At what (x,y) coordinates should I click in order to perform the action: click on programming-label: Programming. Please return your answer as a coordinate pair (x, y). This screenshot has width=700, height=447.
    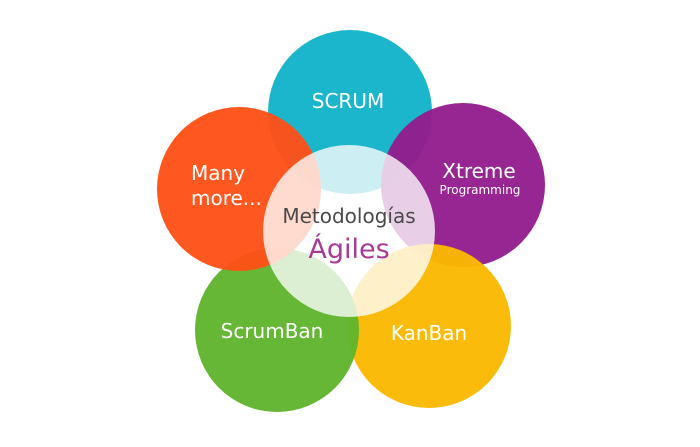
    Looking at the image, I should click on (480, 190).